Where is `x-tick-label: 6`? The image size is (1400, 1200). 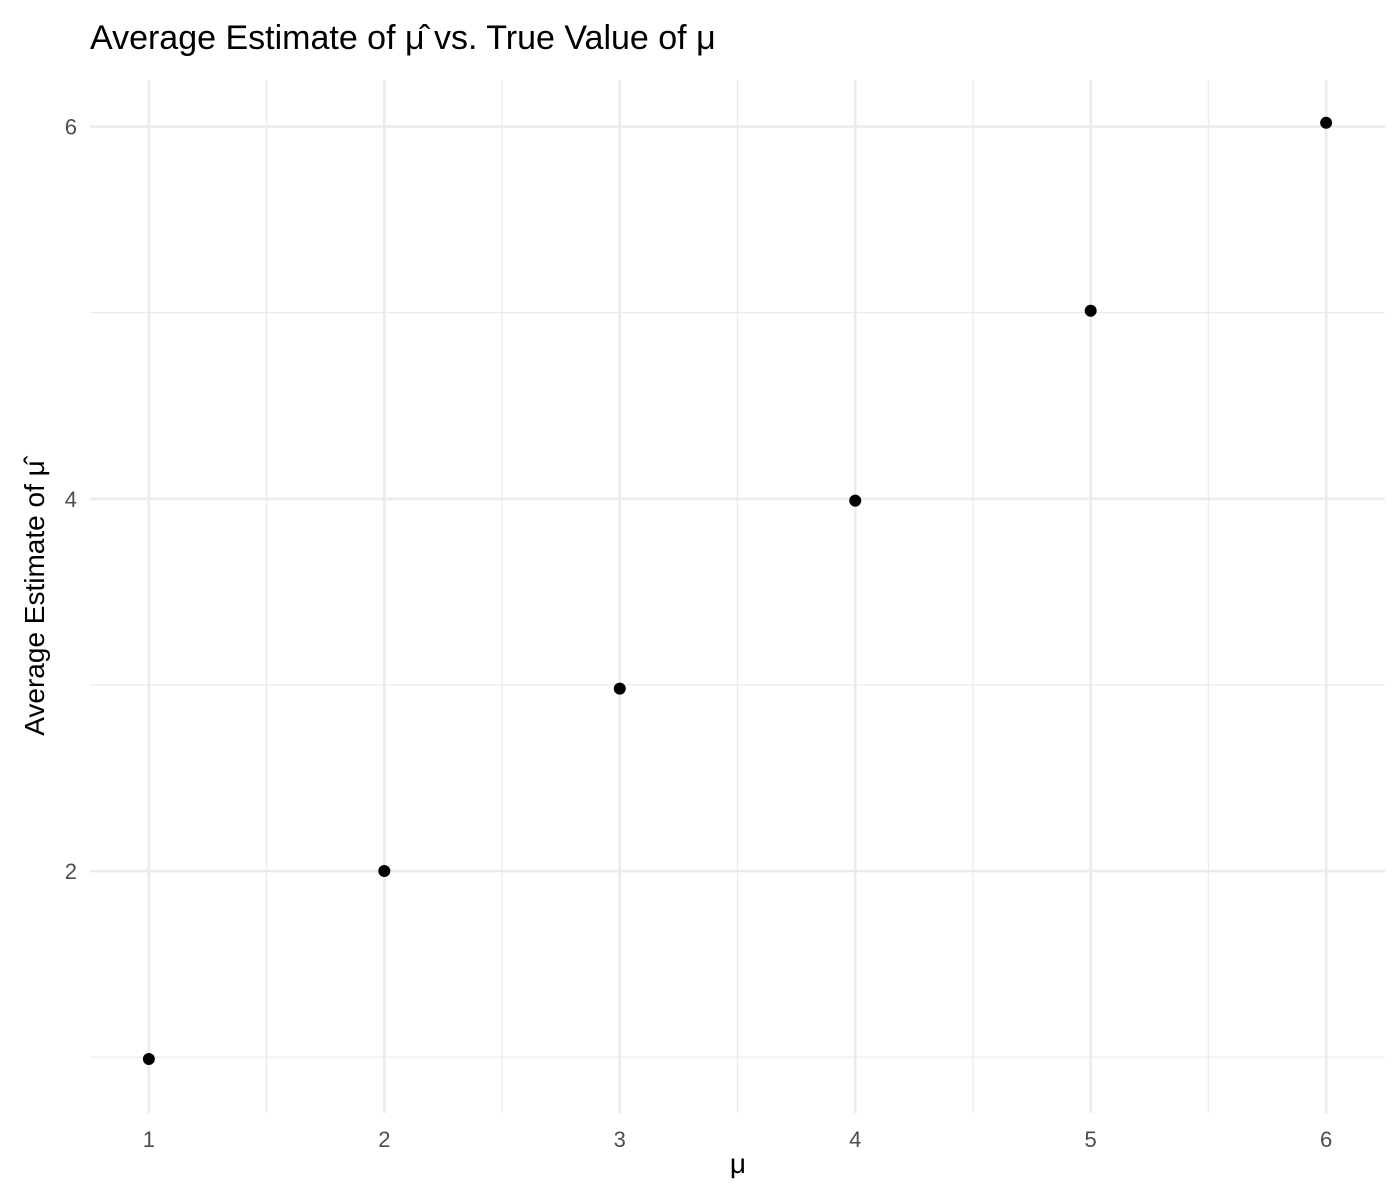 x-tick-label: 6 is located at coordinates (1326, 1139).